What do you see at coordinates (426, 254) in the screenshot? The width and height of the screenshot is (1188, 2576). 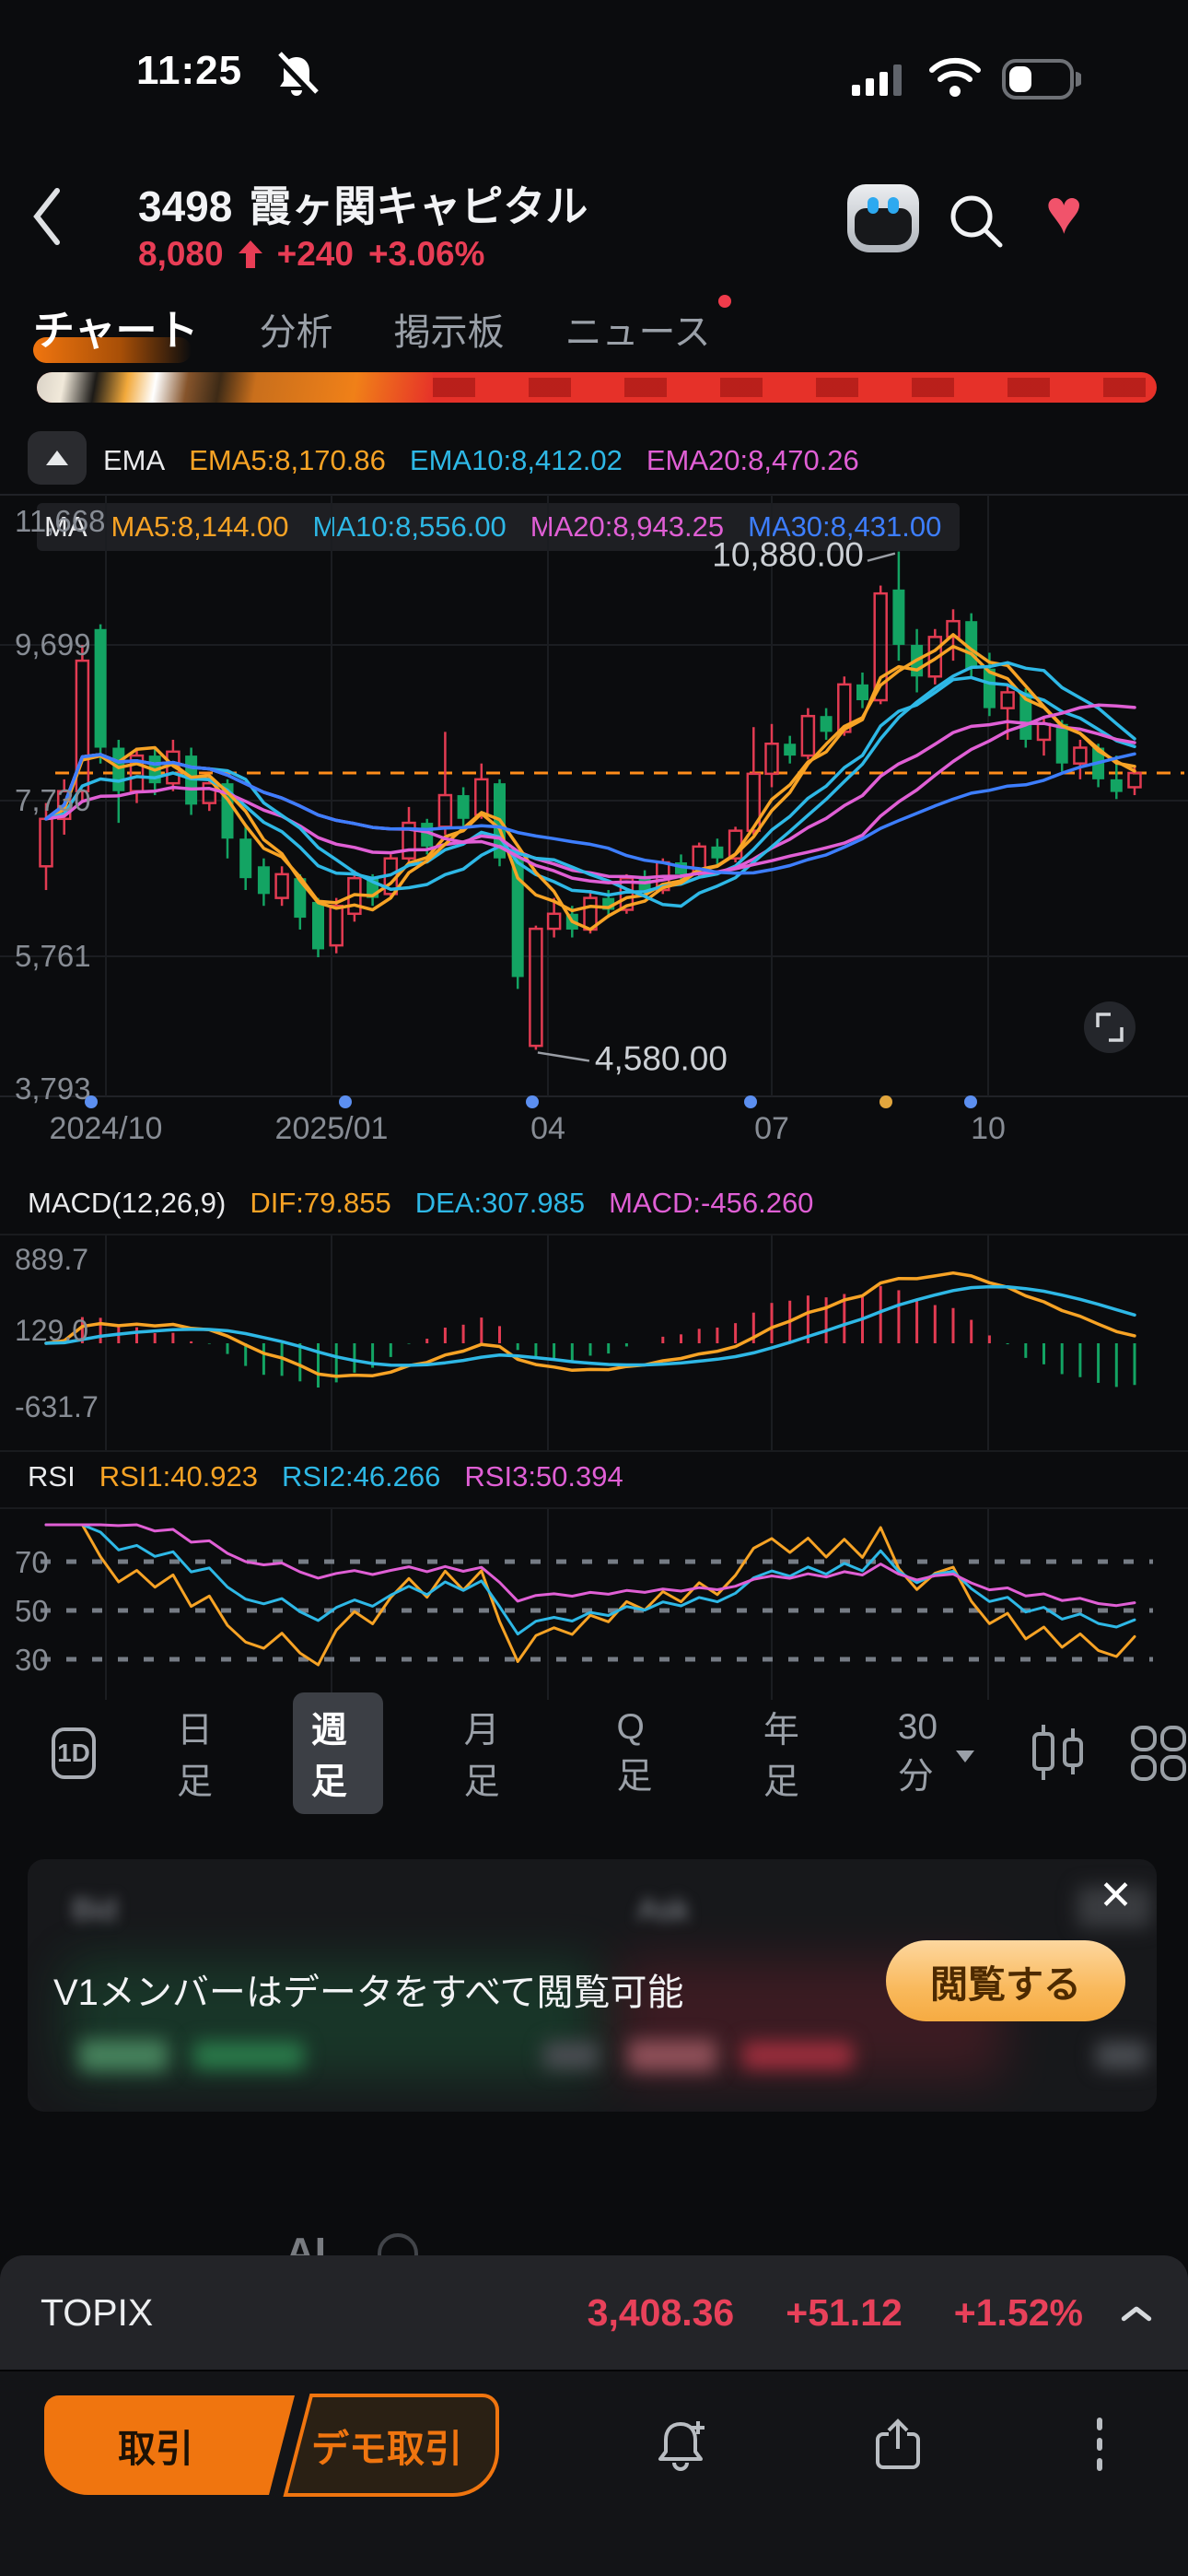 I see `price-change-pct: +3.06%` at bounding box center [426, 254].